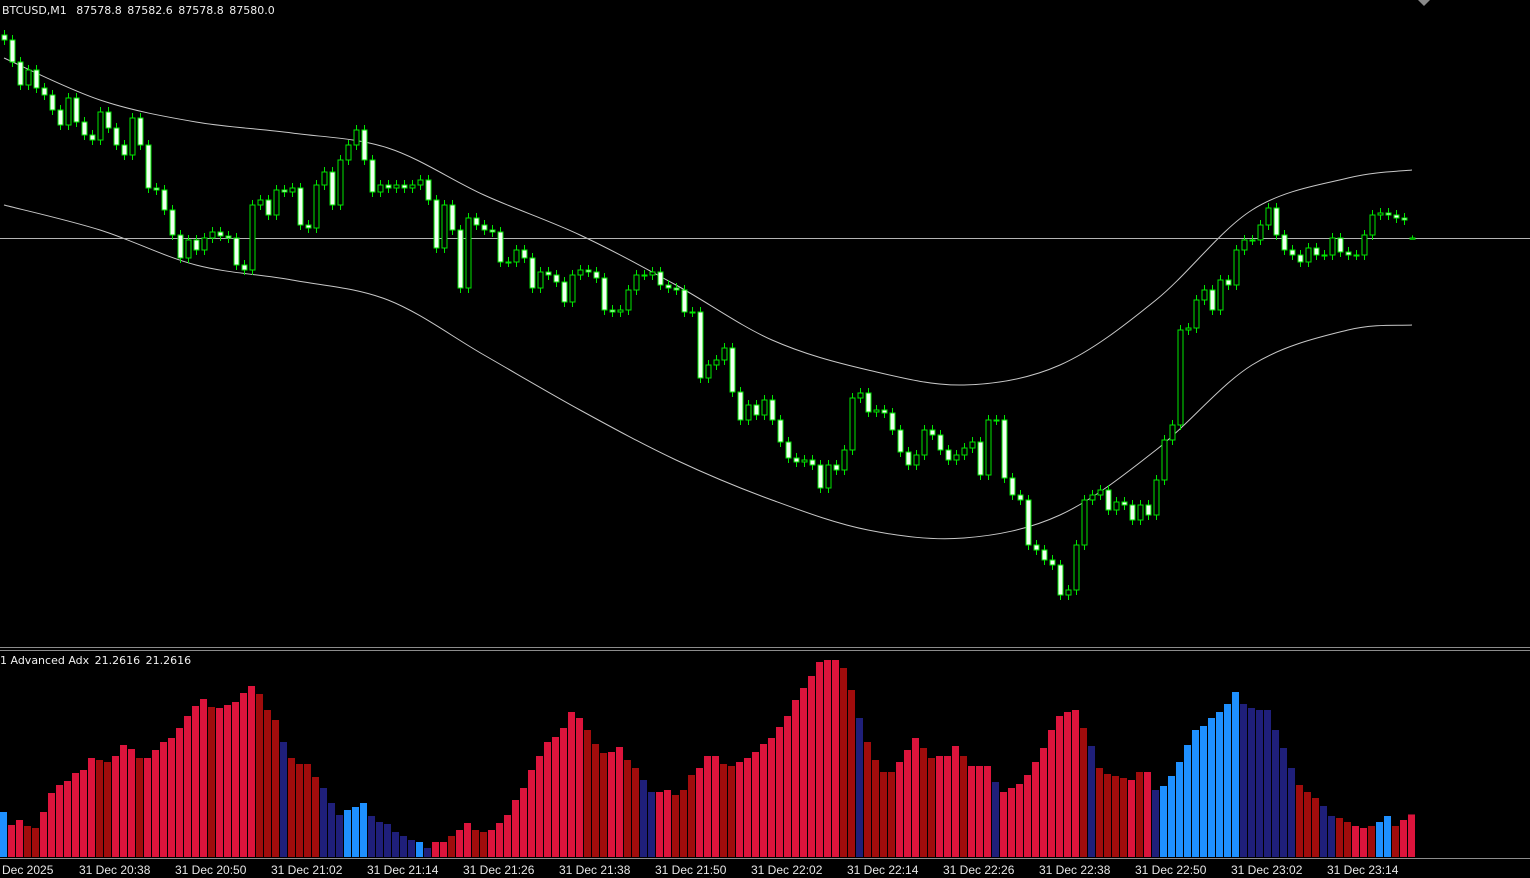 This screenshot has height=878, width=1530. I want to click on x-tick-label: 31 Dec 22:38, so click(1075, 870).